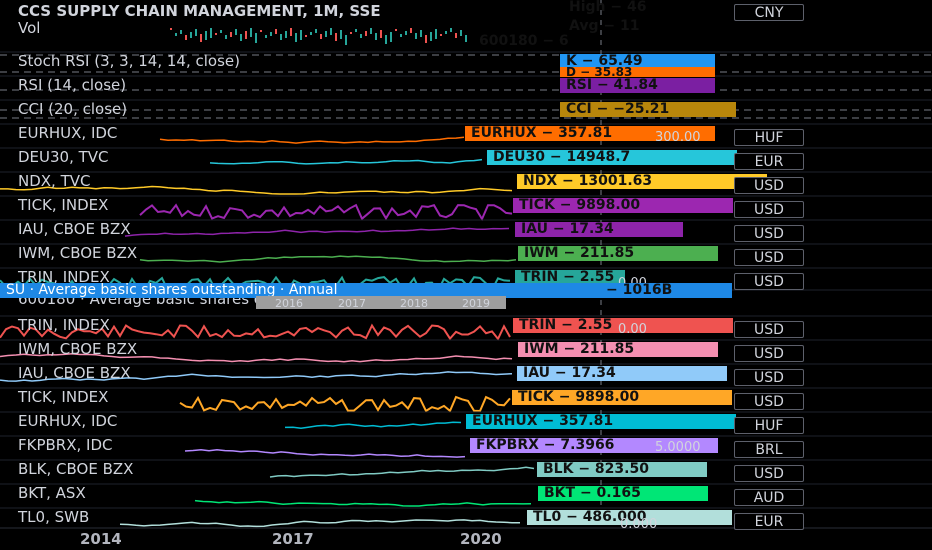  Describe the element at coordinates (65, 445) in the screenshot. I see `pane-legend-16: FKPBRX, IDC` at that location.